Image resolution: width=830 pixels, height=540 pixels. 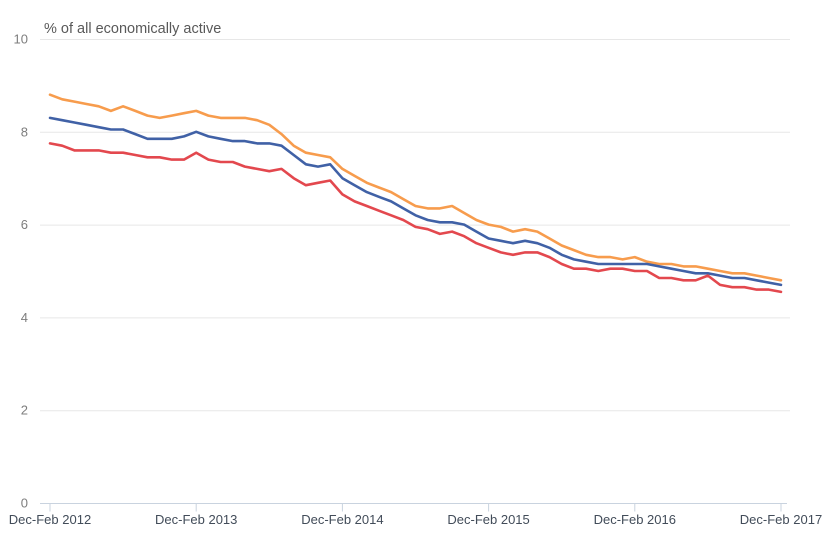 What do you see at coordinates (488, 519) in the screenshot?
I see `x-axis-tick-label: Dec-Feb 2015` at bounding box center [488, 519].